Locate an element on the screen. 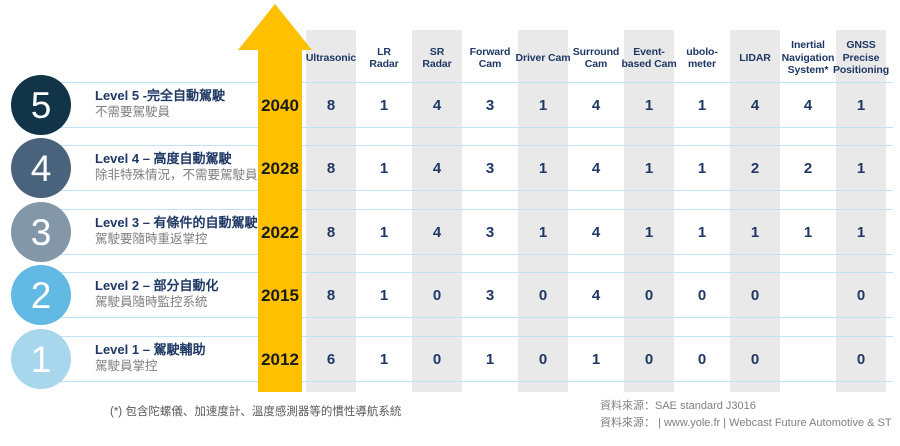 This screenshot has height=446, width=900. level-description: Level 3 – 有條件的自動駕駛 駕駛要隨時重返掌控 is located at coordinates (200, 231).